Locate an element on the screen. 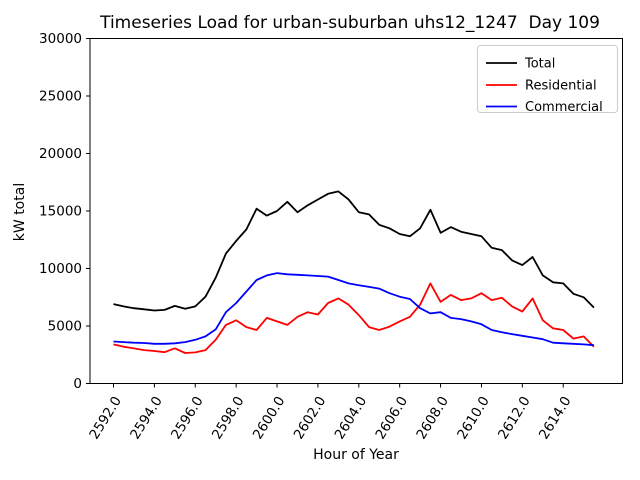  x-tick-label: 2608.0 is located at coordinates (432, 418).